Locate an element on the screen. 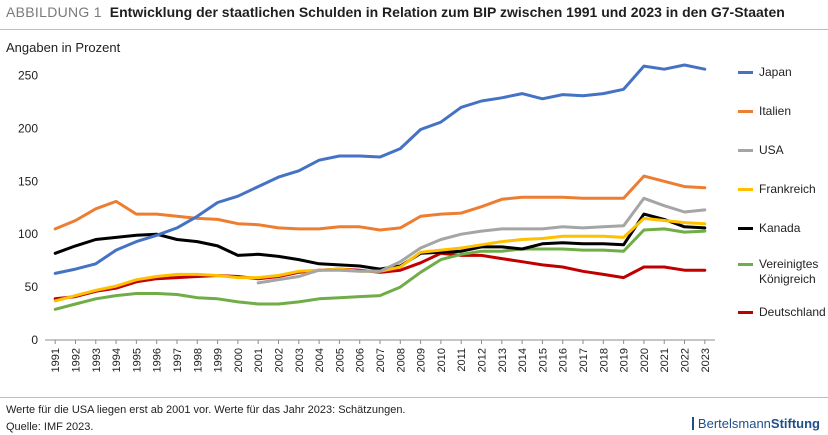 The image size is (828, 435). legend-item: Italien is located at coordinates (782, 111).